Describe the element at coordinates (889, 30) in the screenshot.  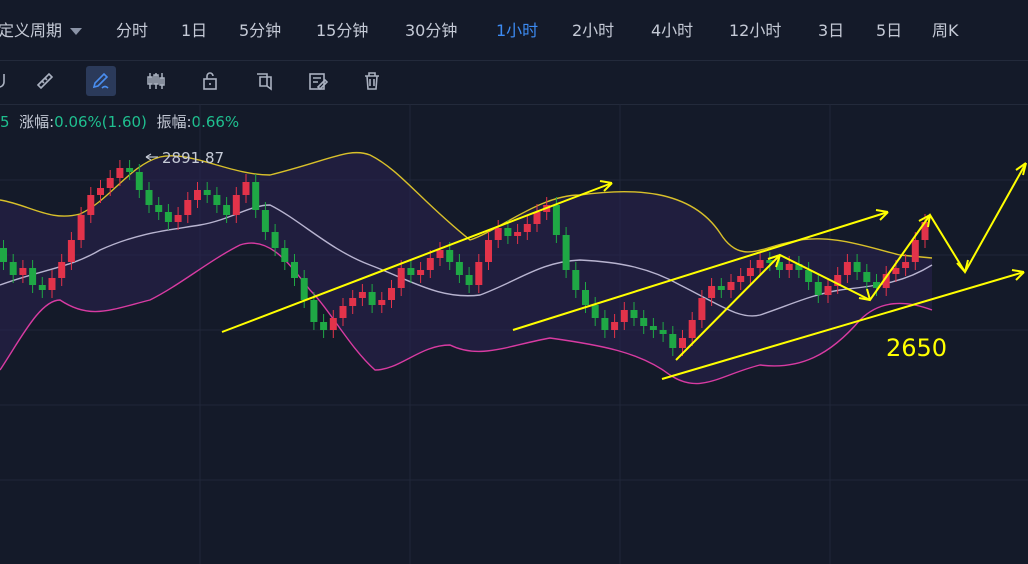
I see `tab-5d: 5日` at that location.